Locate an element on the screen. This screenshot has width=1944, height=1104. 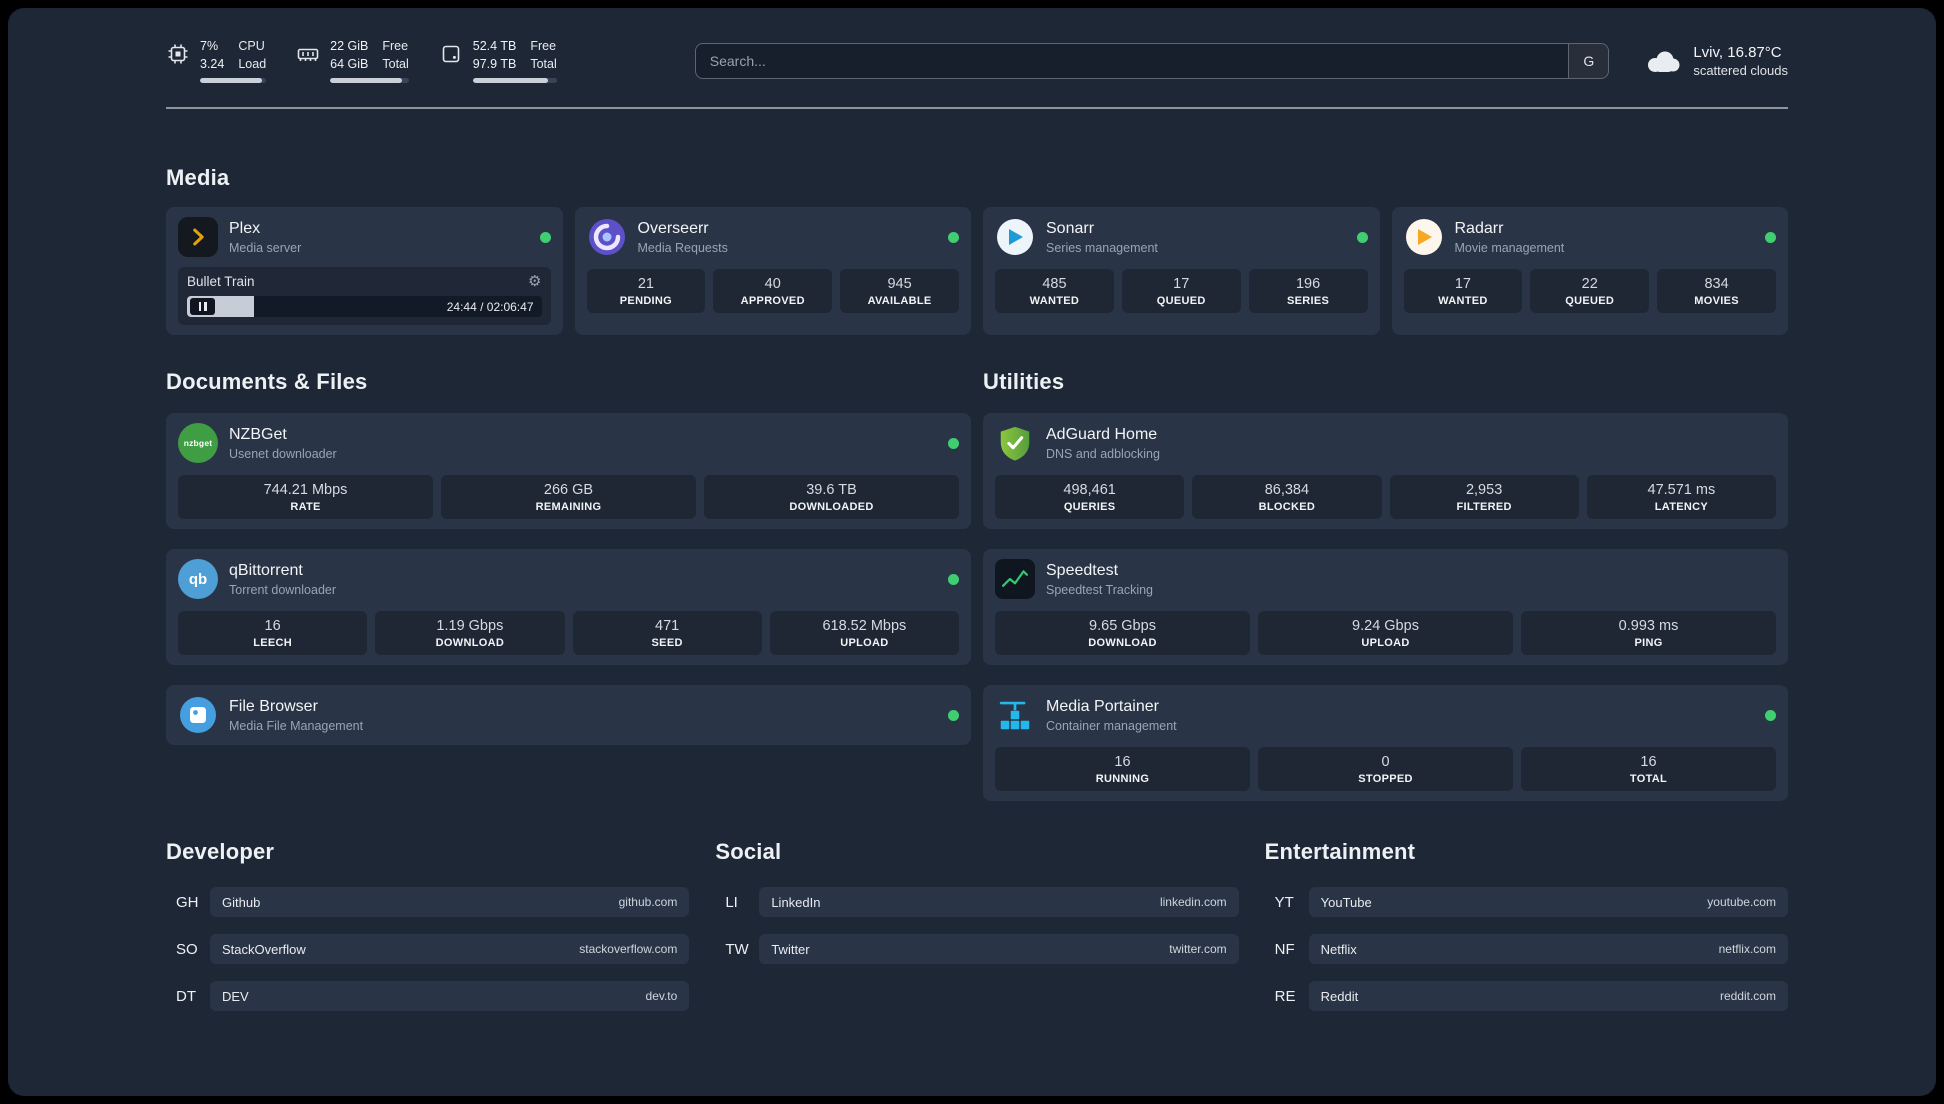
bookmark-abbr: SO is located at coordinates (187, 949).